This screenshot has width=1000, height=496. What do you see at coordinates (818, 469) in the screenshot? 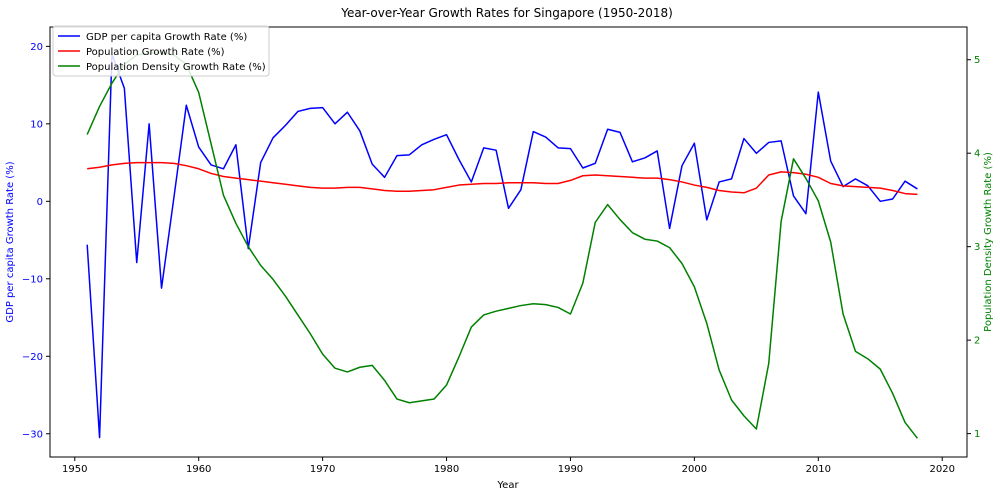
I see `x-tick-label: 2010` at bounding box center [818, 469].